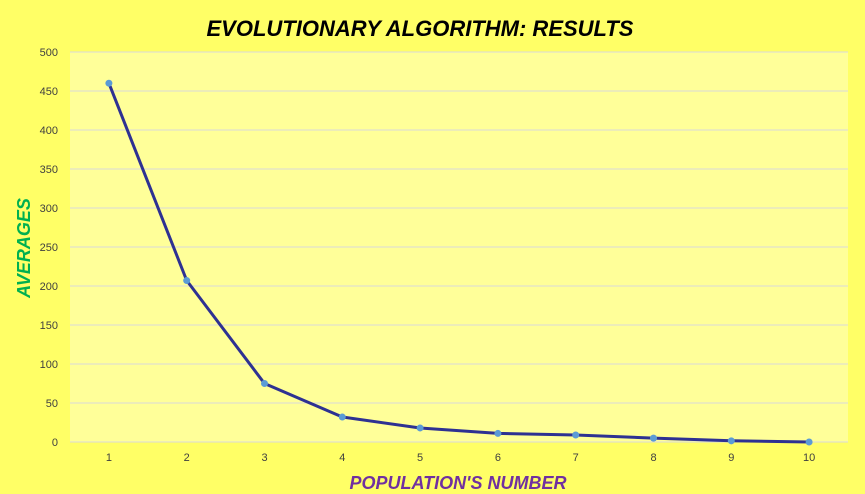 The image size is (865, 494). What do you see at coordinates (653, 458) in the screenshot?
I see `x-tick-label: 8` at bounding box center [653, 458].